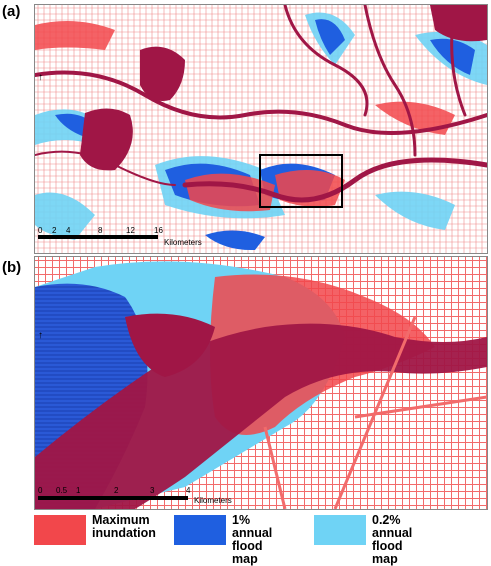 The width and height of the screenshot is (491, 566). Describe the element at coordinates (152, 490) in the screenshot. I see `scale-tick: 3` at that location.